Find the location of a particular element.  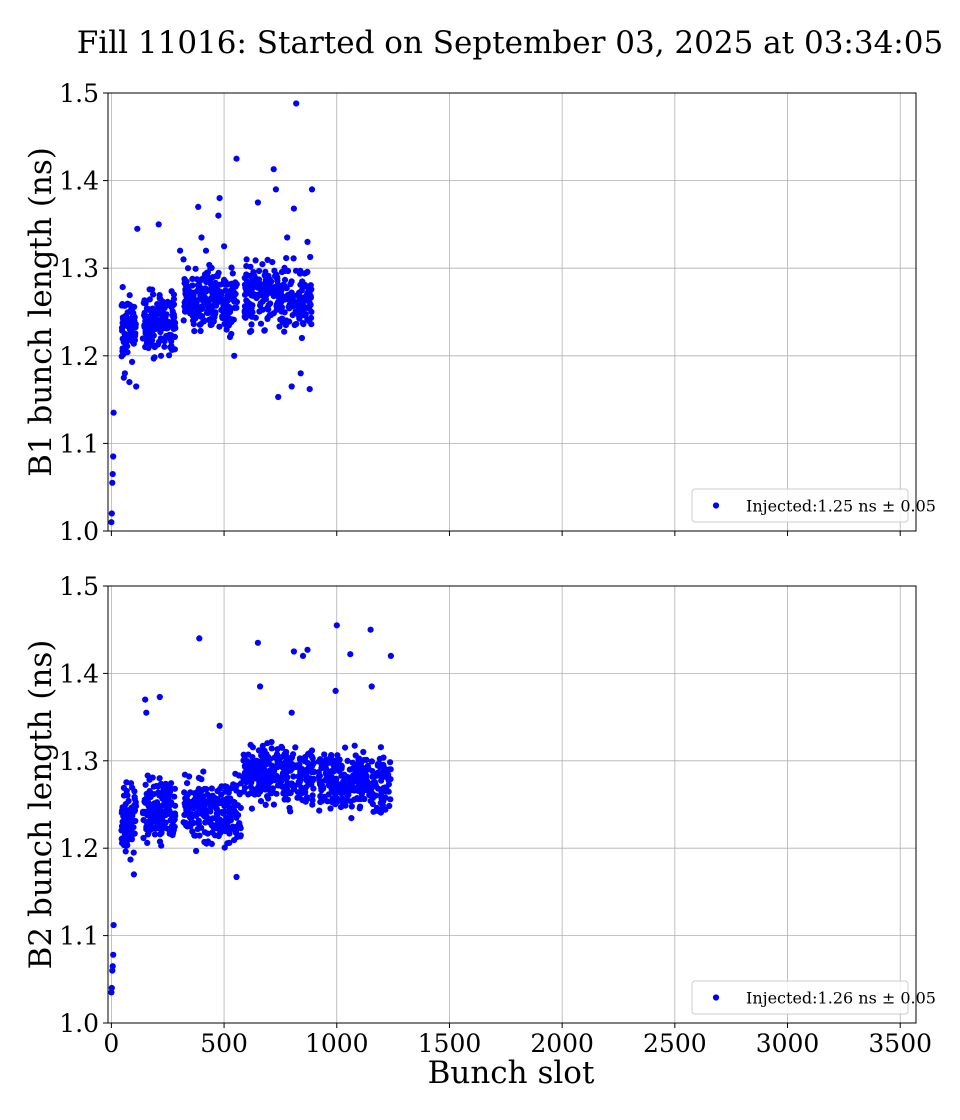

x-tick-label: 3000 is located at coordinates (788, 1043).